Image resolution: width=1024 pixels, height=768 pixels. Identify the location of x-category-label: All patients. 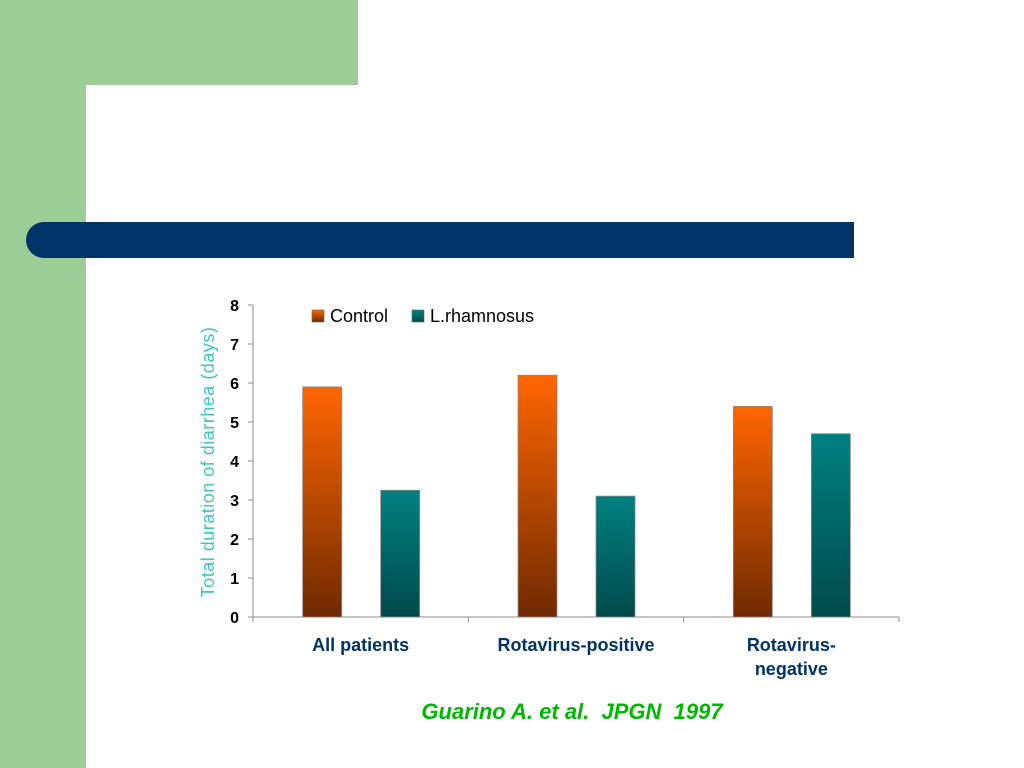
(360, 645).